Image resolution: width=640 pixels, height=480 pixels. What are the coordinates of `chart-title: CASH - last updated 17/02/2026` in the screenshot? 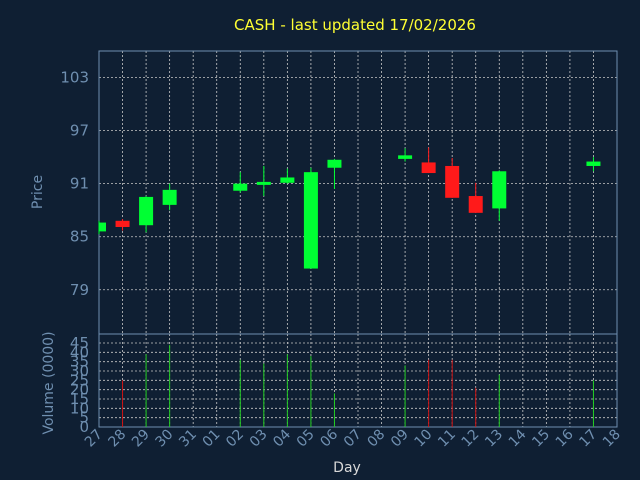 It's located at (355, 25).